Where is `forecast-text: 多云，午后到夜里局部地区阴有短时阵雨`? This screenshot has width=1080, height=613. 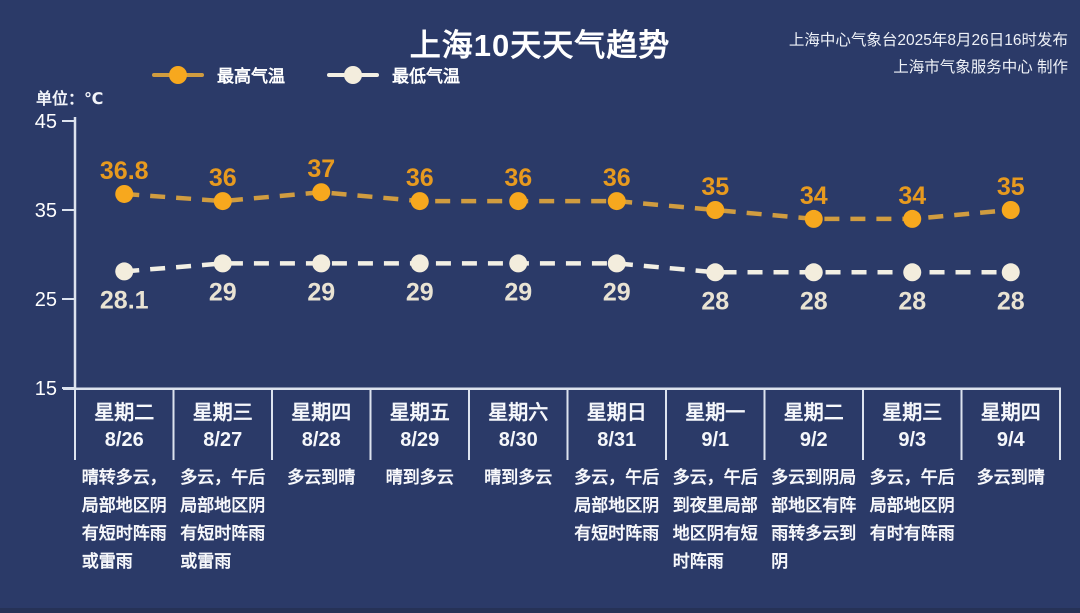 forecast-text: 多云，午后到夜里局部地区阴有短时阵雨 is located at coordinates (715, 520).